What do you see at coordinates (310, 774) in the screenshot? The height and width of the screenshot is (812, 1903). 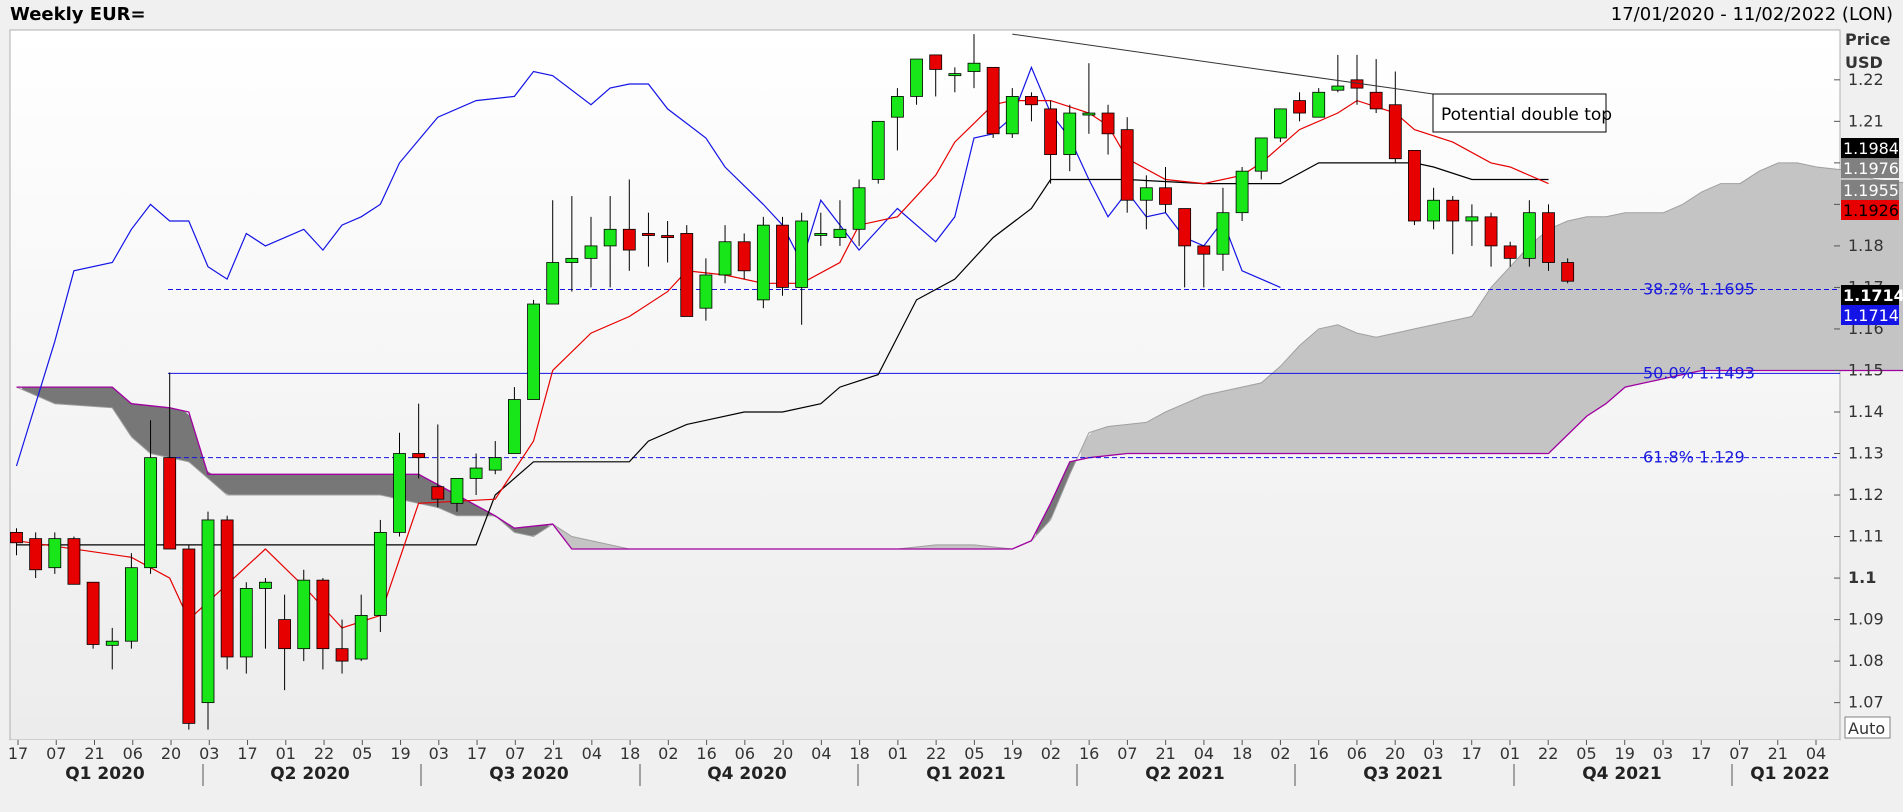 I see `quarter-label: Q2 2020` at bounding box center [310, 774].